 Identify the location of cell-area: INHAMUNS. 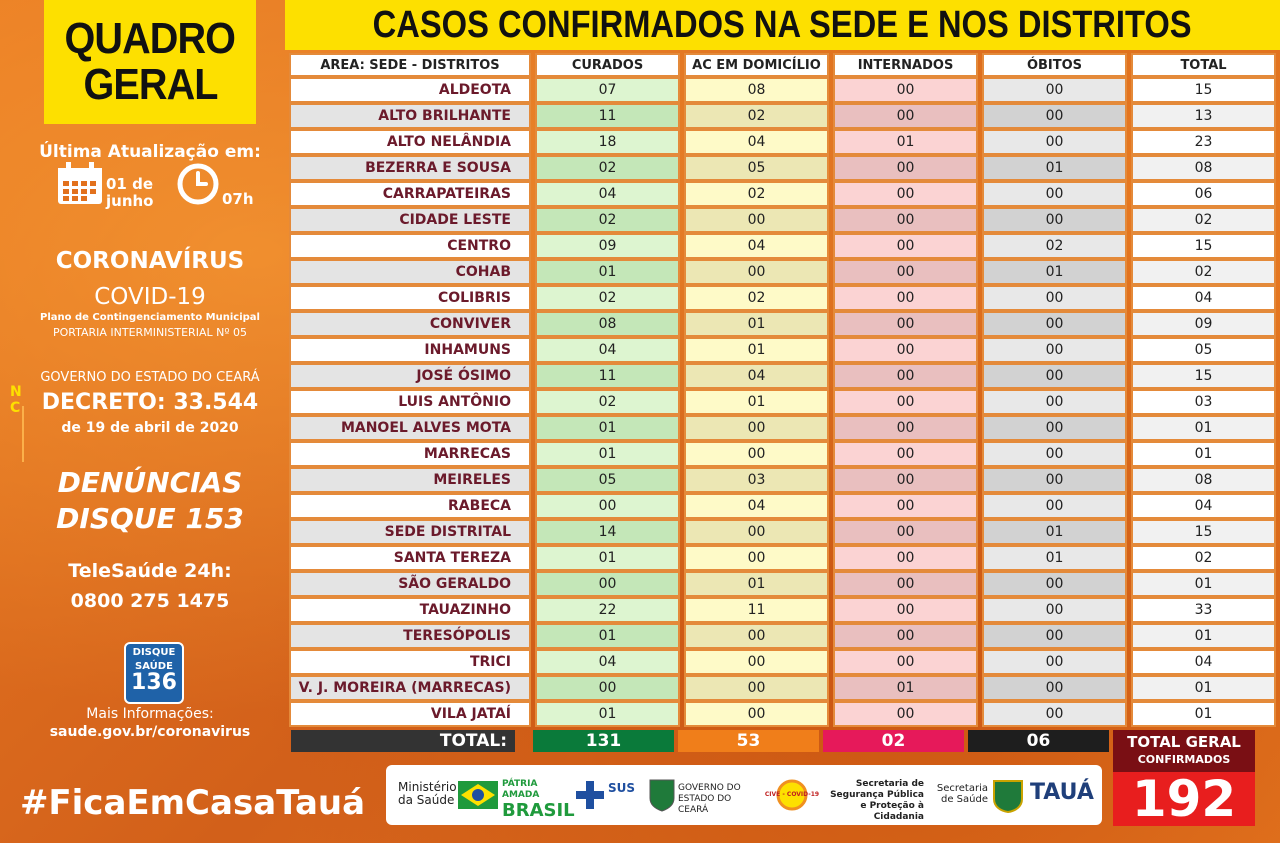
(410, 350).